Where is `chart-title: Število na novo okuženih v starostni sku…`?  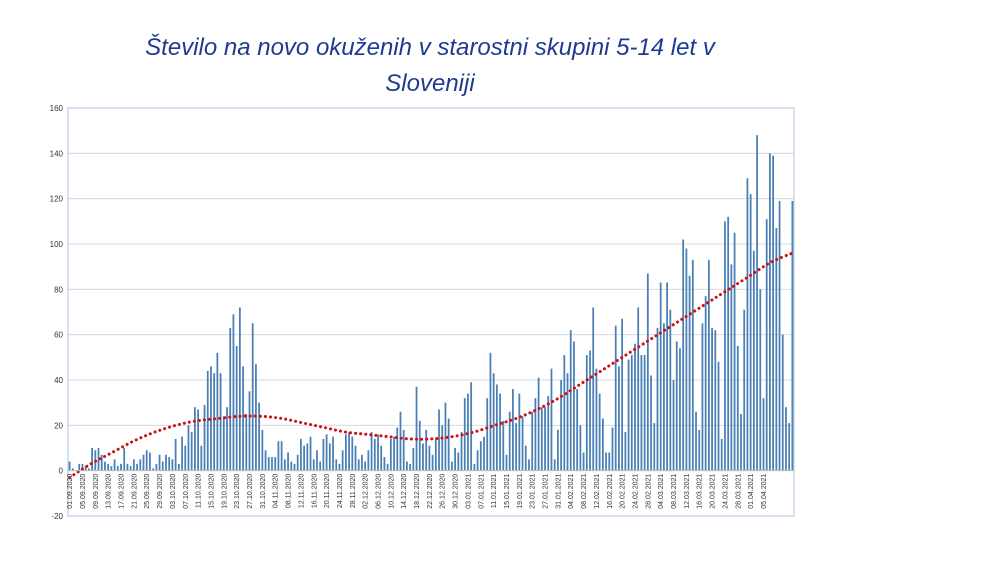 chart-title: Število na novo okuženih v starostni sku… is located at coordinates (430, 66).